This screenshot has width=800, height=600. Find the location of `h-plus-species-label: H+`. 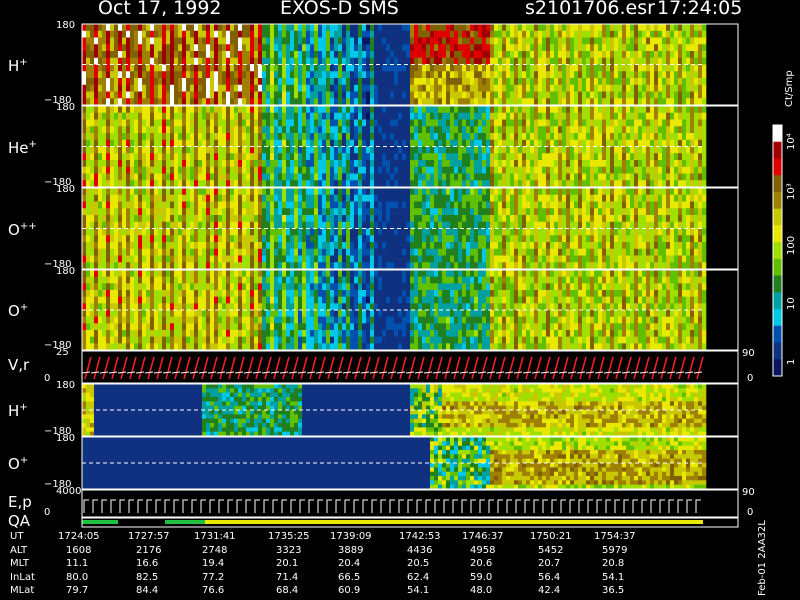

h-plus-species-label: H+ is located at coordinates (18, 65).